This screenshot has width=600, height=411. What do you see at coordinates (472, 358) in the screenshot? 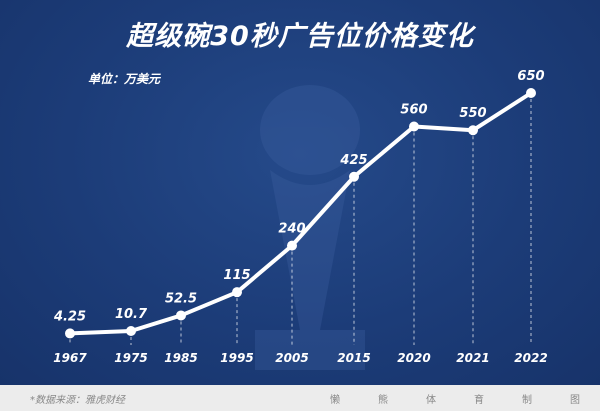
I see `x-tick-label: 2021` at bounding box center [472, 358].